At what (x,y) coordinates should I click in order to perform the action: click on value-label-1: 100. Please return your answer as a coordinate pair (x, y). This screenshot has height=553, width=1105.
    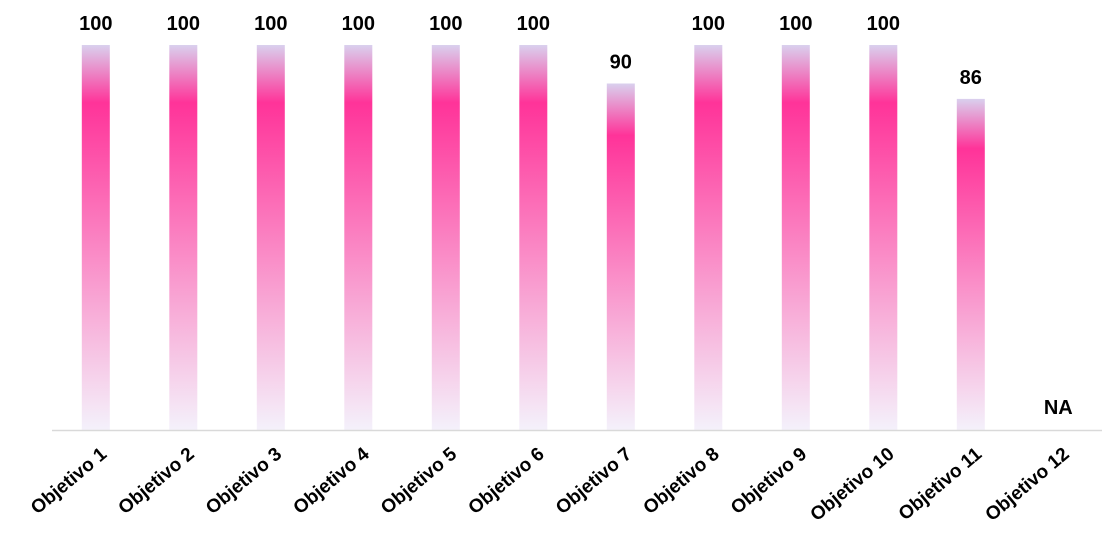
    Looking at the image, I should click on (95, 24).